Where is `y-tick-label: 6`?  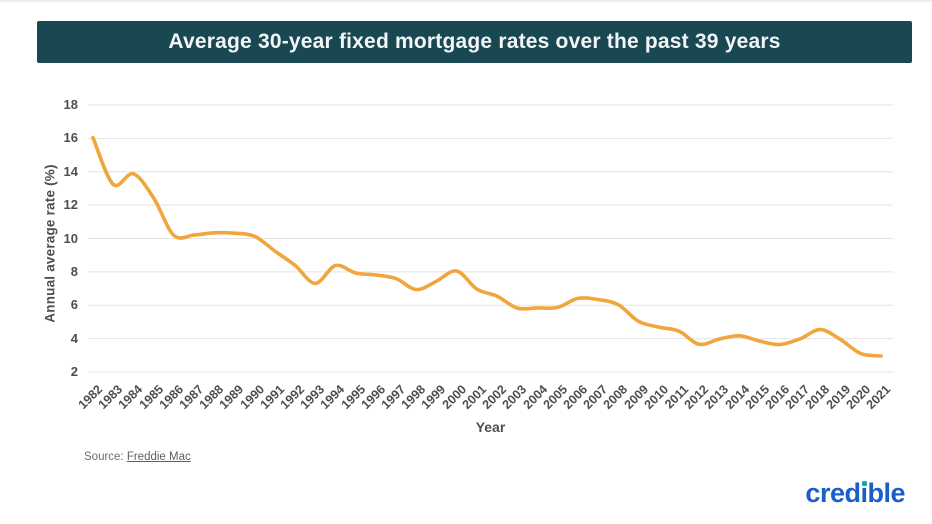 y-tick-label: 6 is located at coordinates (74, 305).